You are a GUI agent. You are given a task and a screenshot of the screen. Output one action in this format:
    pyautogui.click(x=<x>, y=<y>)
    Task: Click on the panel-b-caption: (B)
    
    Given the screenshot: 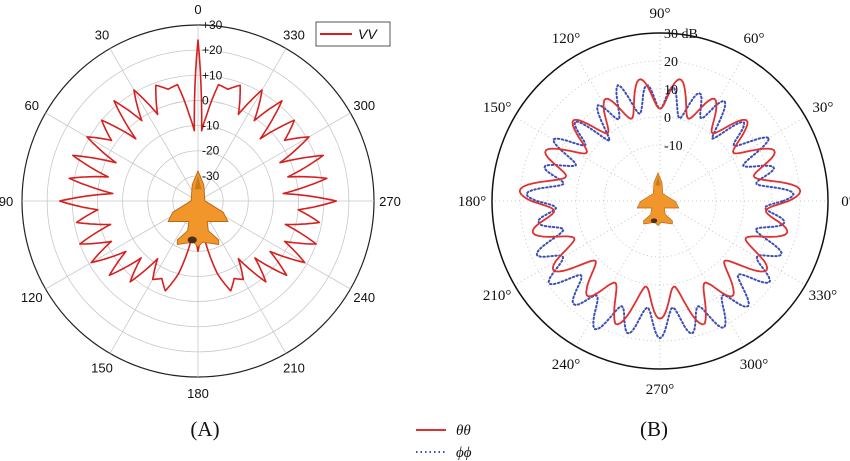 What is the action you would take?
    pyautogui.click(x=654, y=429)
    